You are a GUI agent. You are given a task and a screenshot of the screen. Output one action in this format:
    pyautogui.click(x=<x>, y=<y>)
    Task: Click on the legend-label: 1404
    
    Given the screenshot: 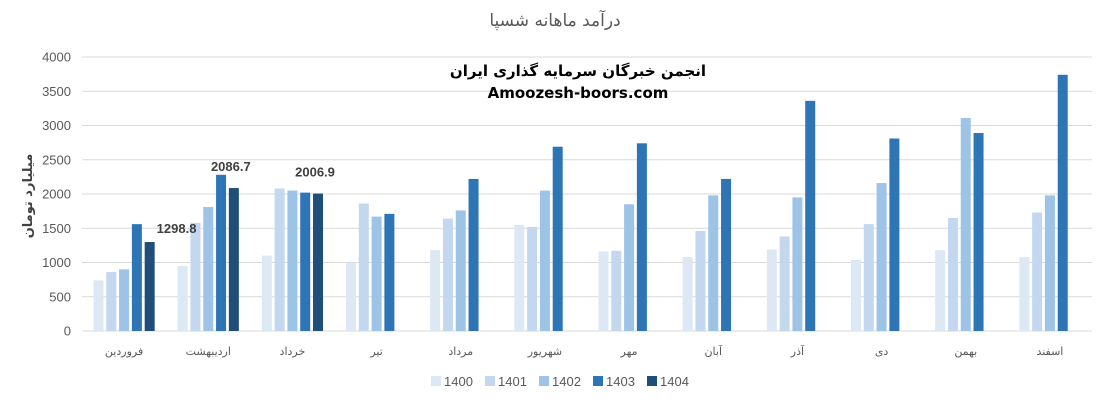 What is the action you would take?
    pyautogui.click(x=674, y=381)
    